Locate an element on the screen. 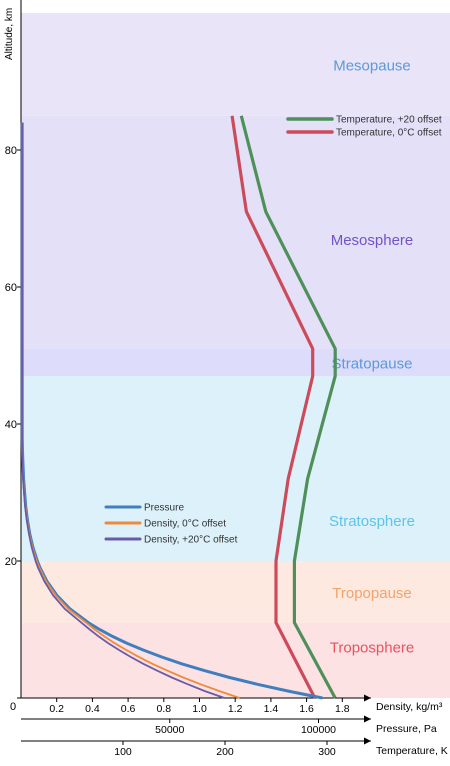  density-tick-label-0.4: 0.4 is located at coordinates (92, 709).